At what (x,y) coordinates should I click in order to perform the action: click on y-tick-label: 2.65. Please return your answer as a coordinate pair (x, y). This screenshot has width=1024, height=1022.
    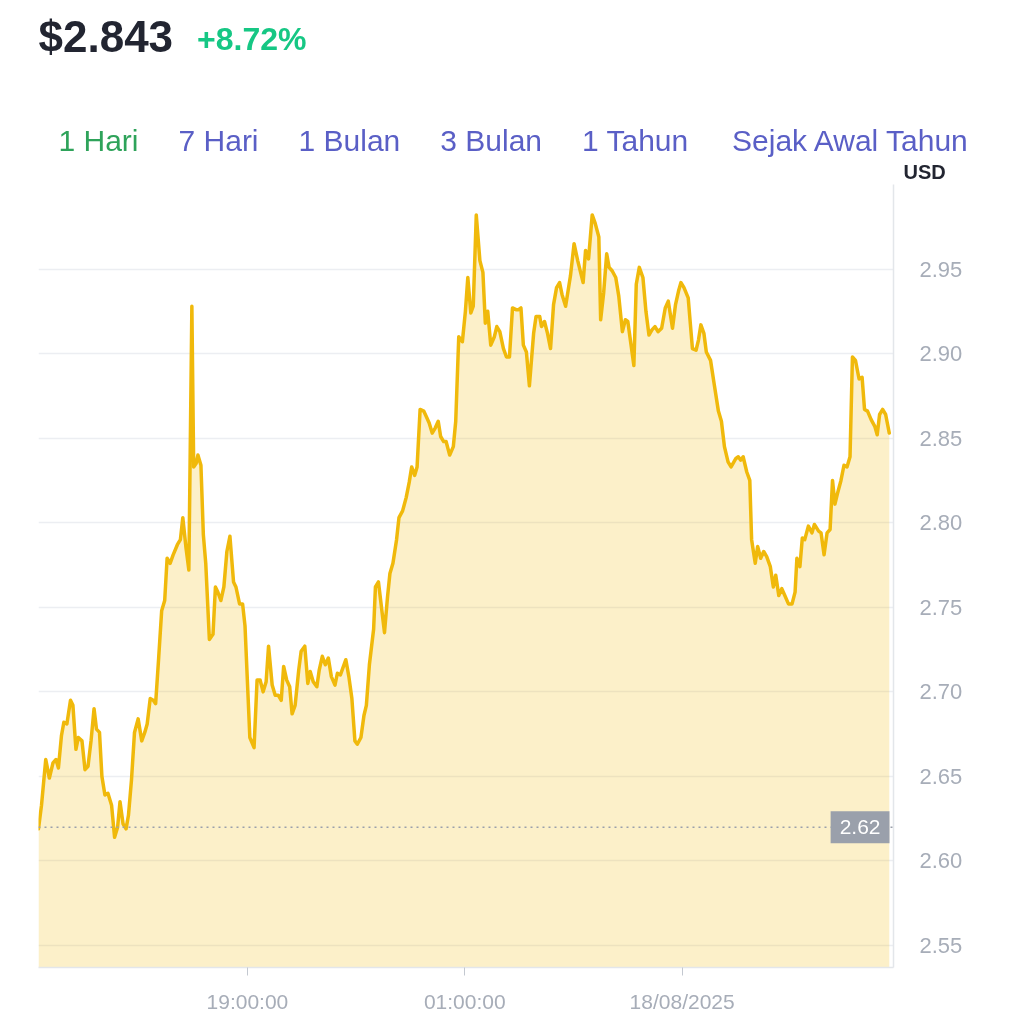
    Looking at the image, I should click on (941, 776).